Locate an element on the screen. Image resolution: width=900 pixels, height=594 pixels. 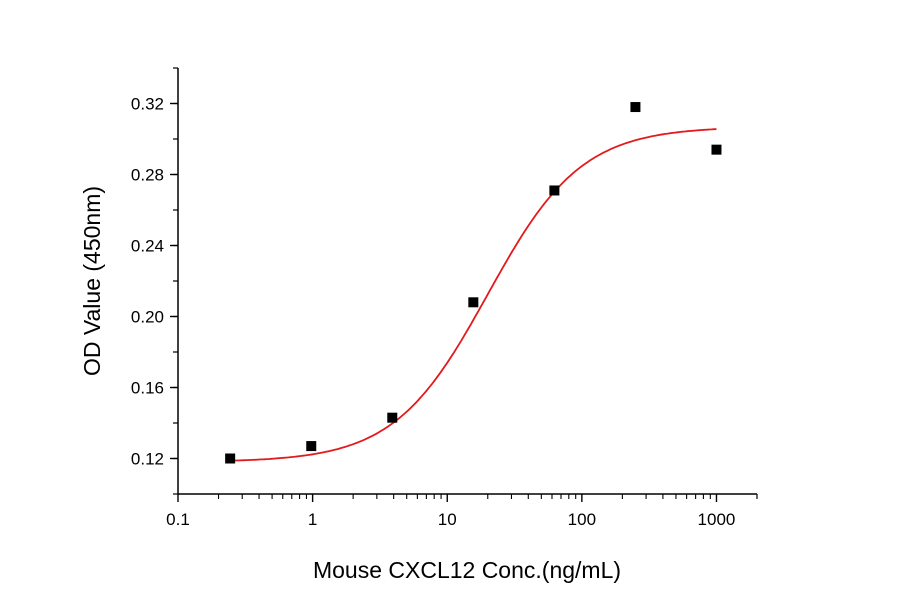
y-tick-label: 0.20 is located at coordinates (147, 317).